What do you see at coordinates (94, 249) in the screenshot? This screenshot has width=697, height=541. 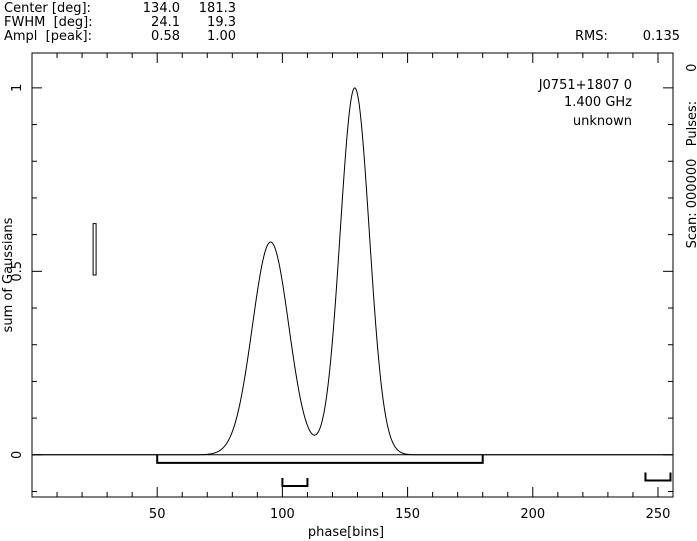 I see `error-bar-box` at bounding box center [94, 249].